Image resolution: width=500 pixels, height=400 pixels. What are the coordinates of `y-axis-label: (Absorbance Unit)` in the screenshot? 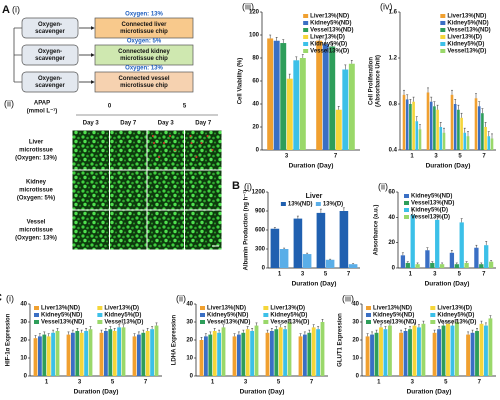 It's located at (379, 81).